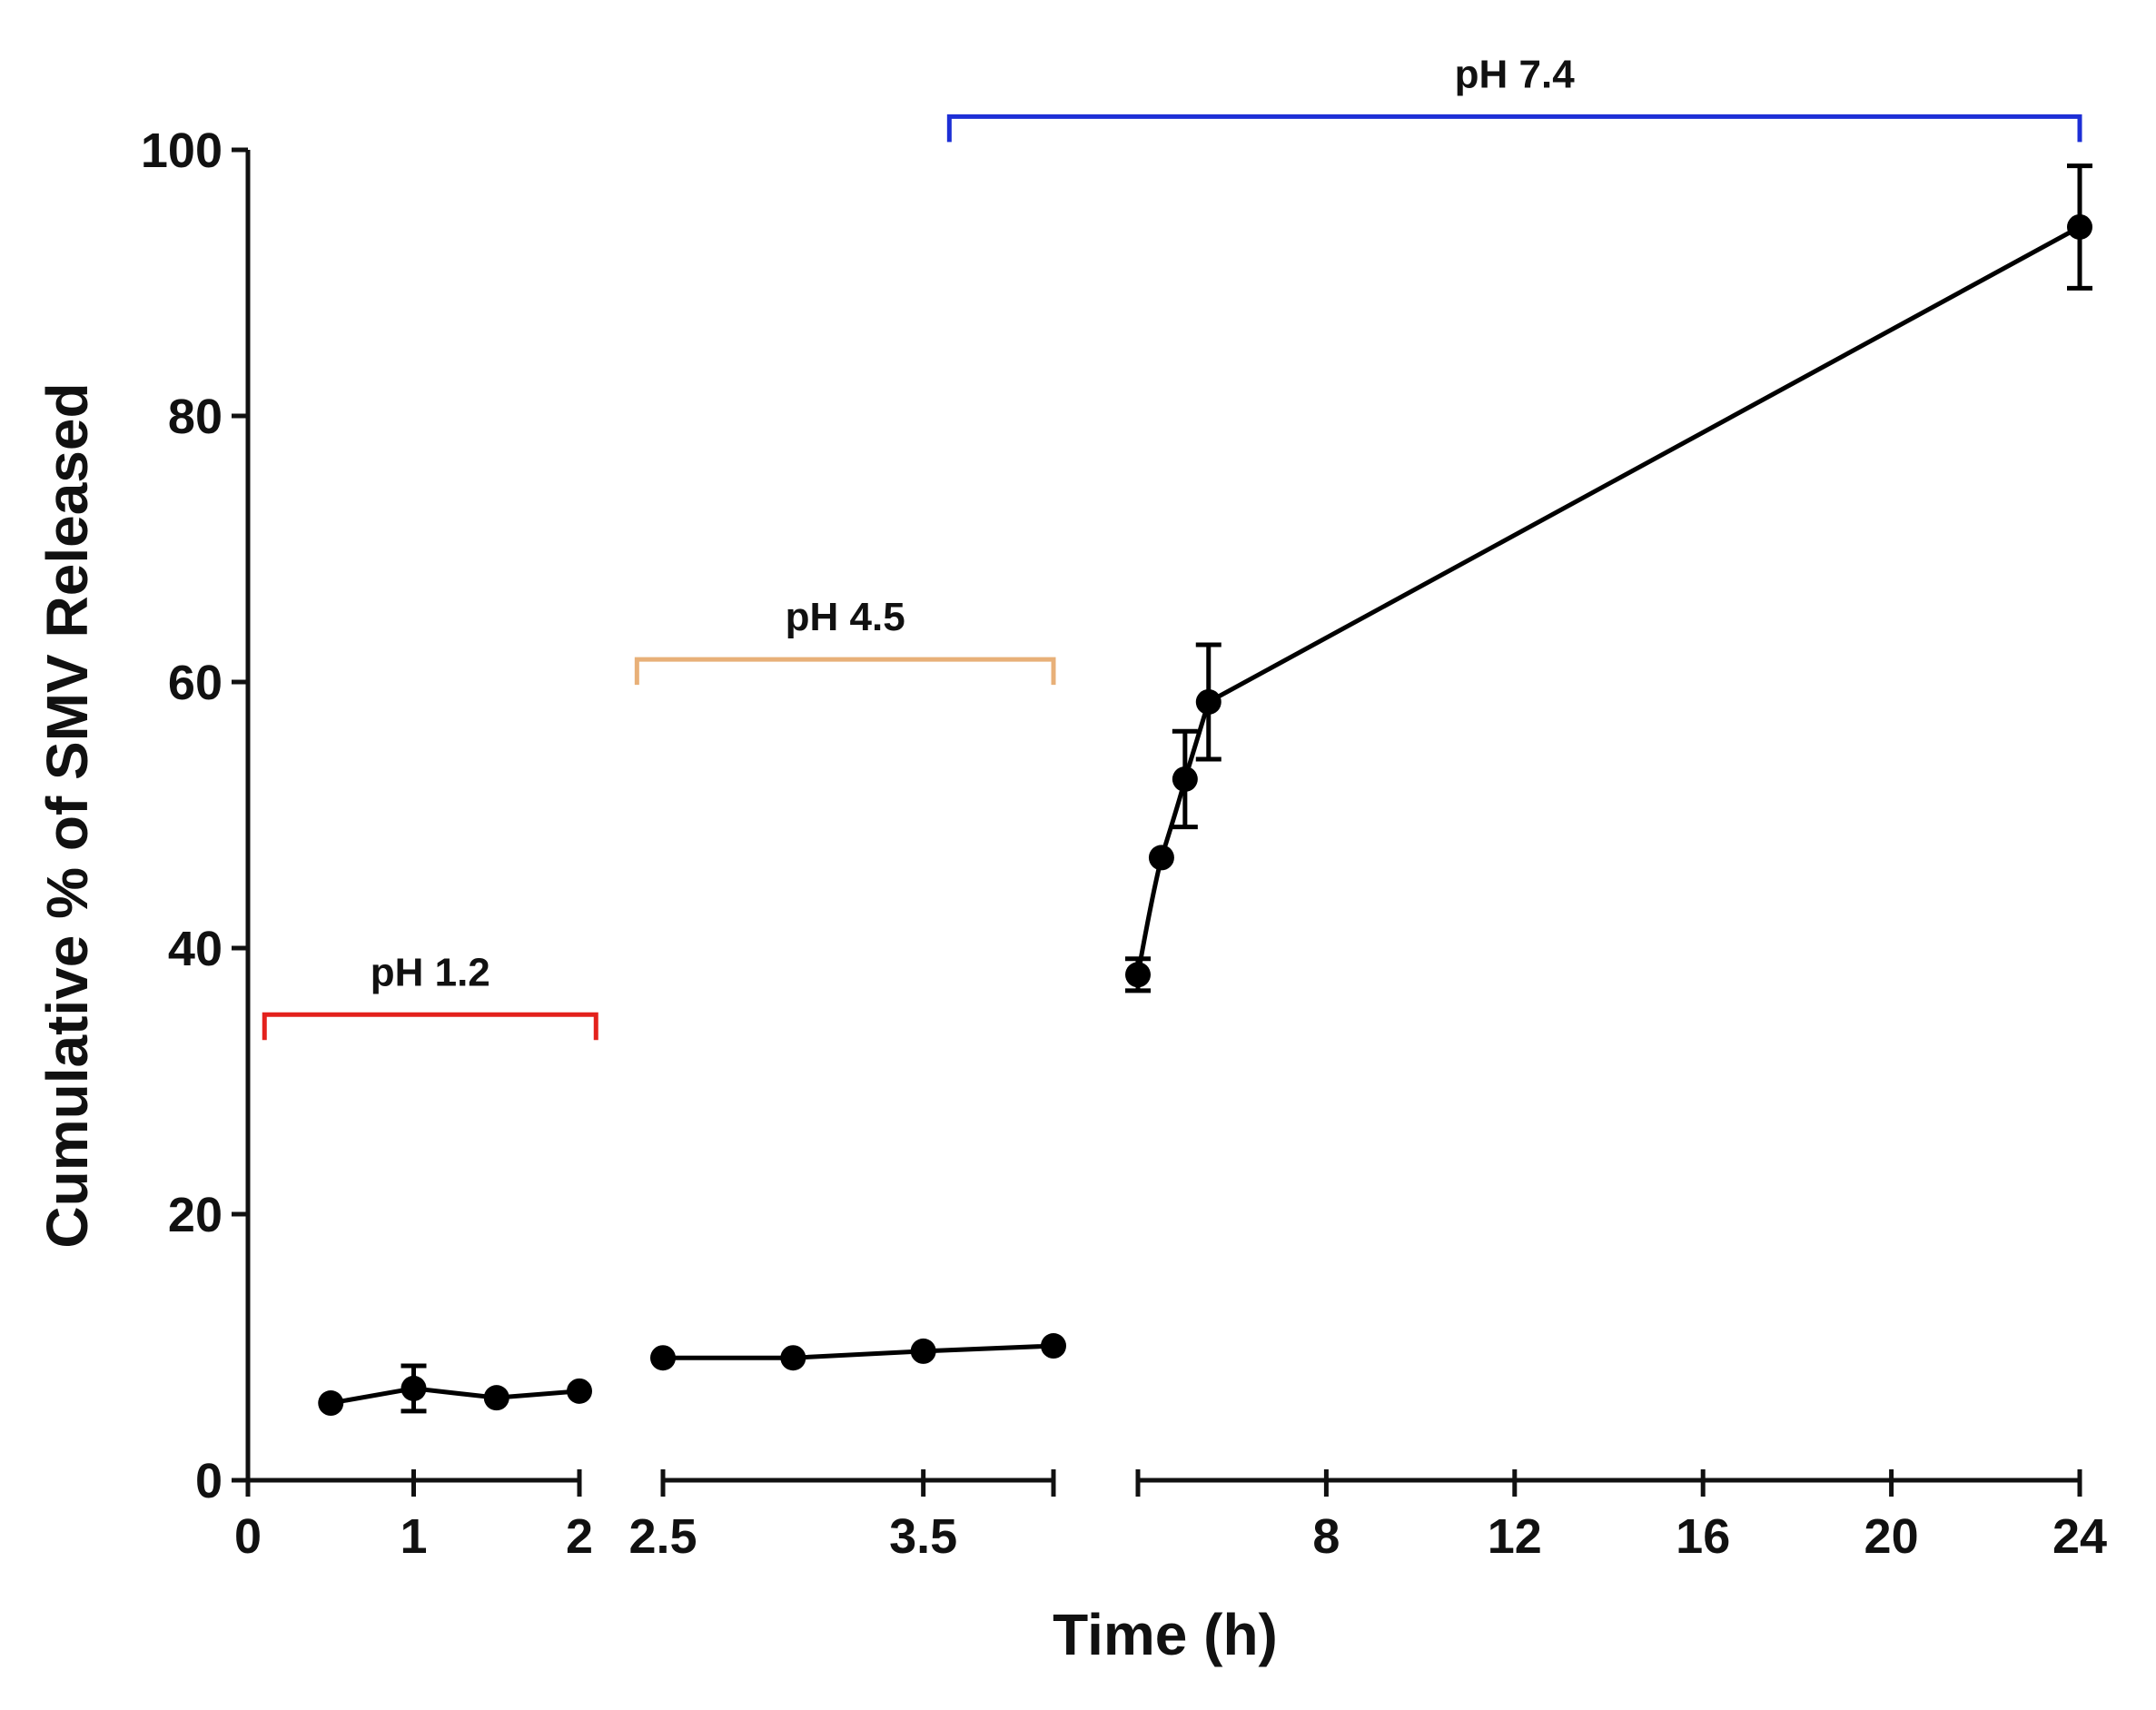 The image size is (2156, 1710). What do you see at coordinates (182, 151) in the screenshot?
I see `y-tick-label: 100` at bounding box center [182, 151].